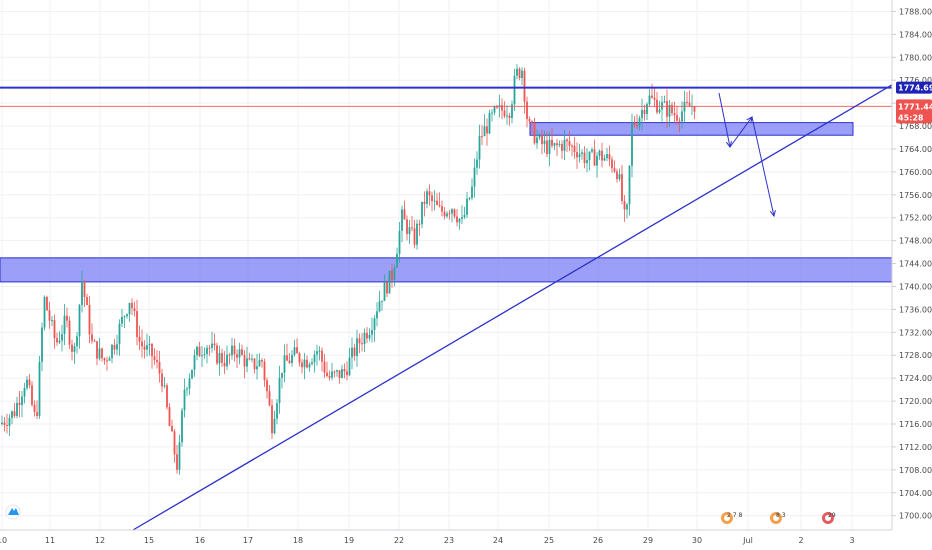  I want to click on time-tick-label: 16, so click(200, 540).